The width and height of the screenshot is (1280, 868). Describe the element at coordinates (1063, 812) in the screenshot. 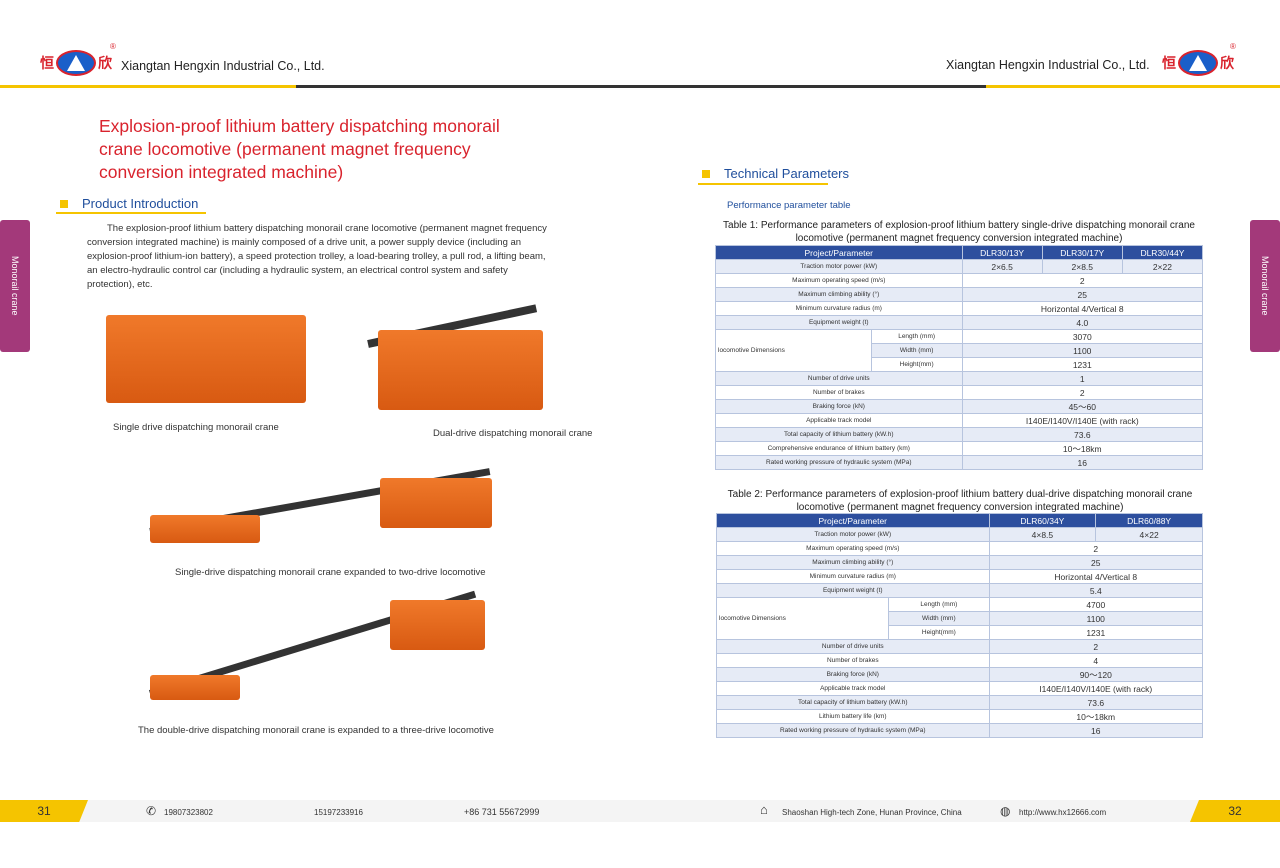

I see `website-link: http://www.hx12666.com` at that location.